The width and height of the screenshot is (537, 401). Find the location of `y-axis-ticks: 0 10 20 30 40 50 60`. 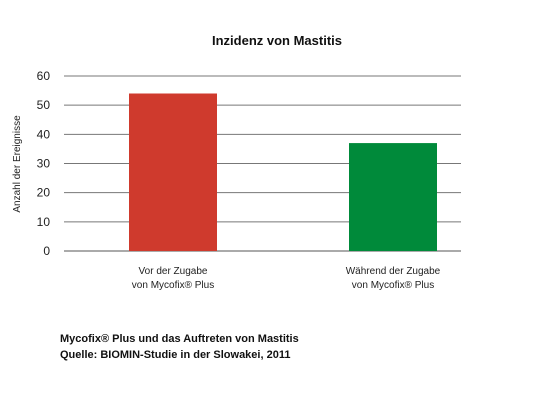

y-axis-ticks: 0 10 20 30 40 50 60 is located at coordinates (44, 163).